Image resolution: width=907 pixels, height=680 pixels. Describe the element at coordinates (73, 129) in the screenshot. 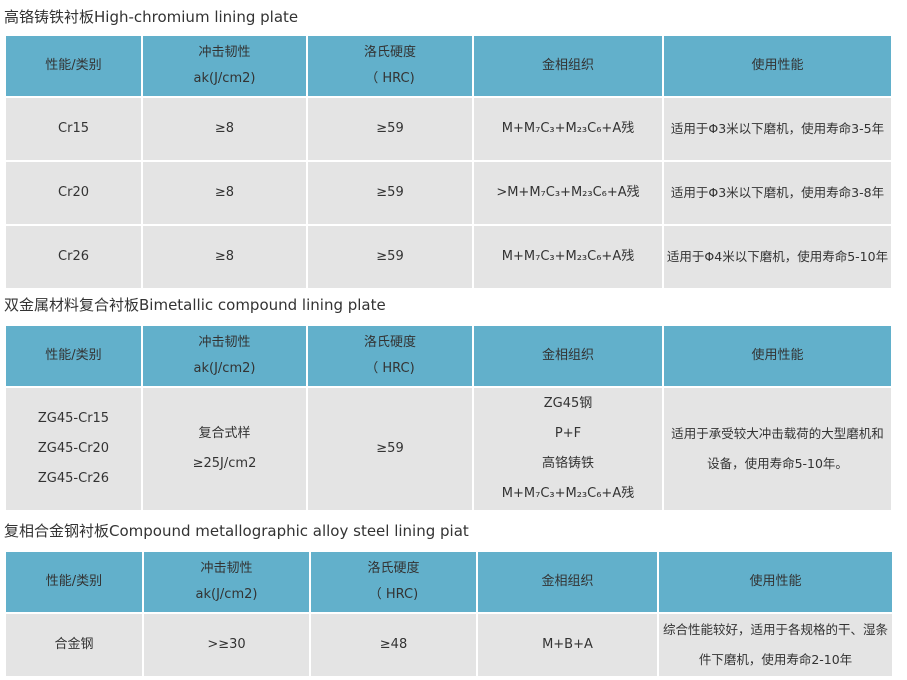

I see `cell-category: Cr15` at that location.